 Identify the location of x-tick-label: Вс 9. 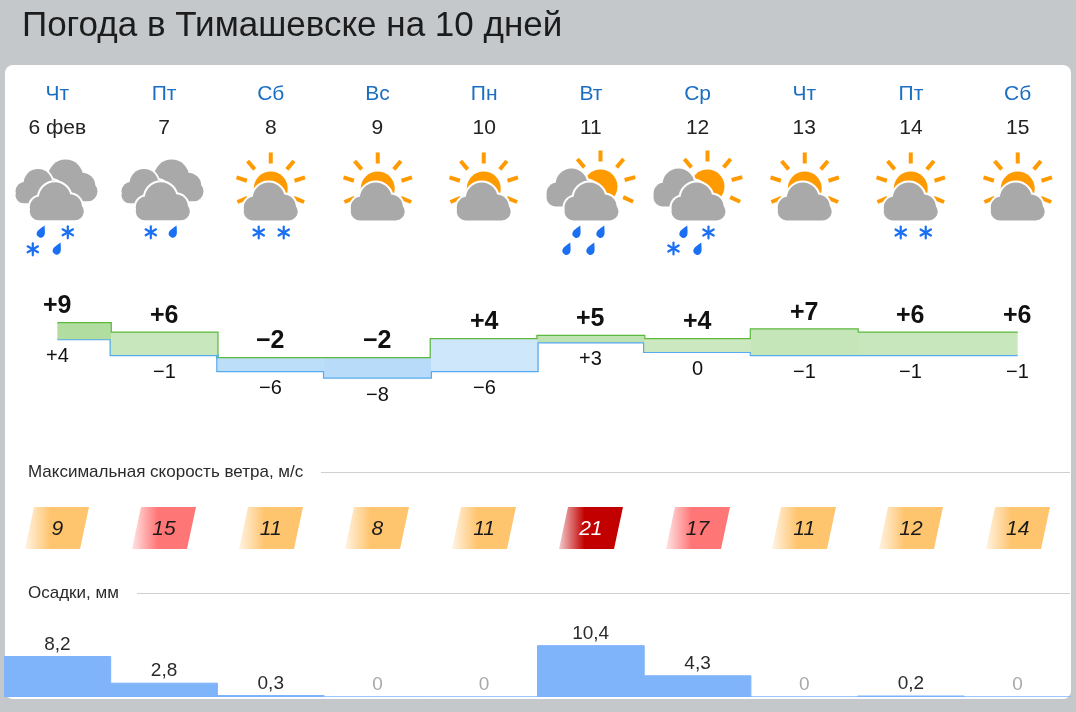
(377, 109).